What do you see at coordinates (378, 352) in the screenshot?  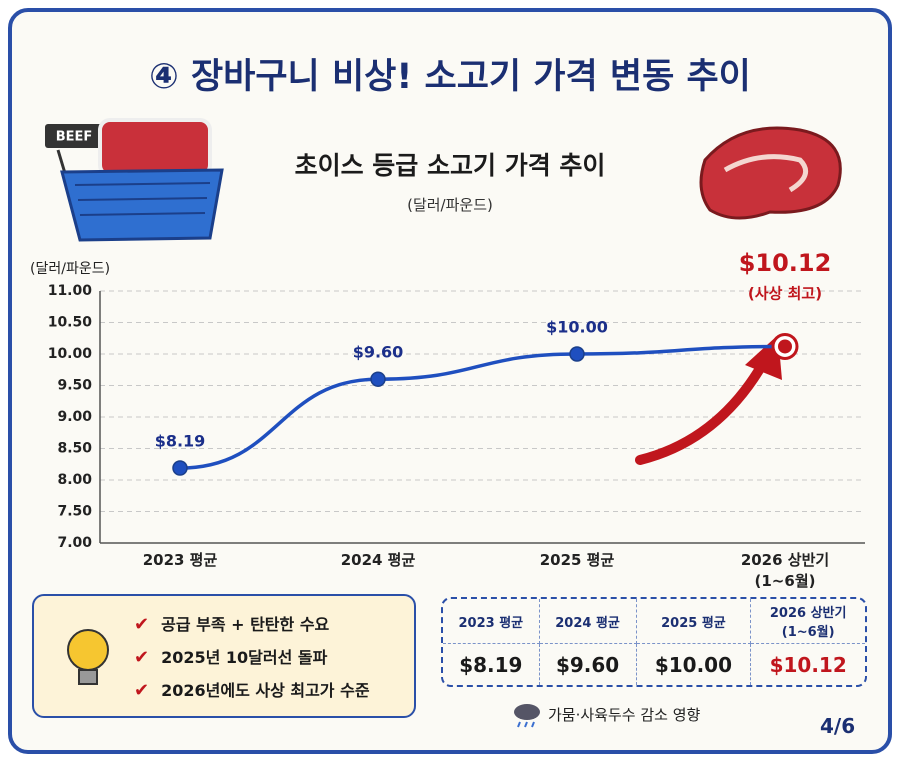 I see `value-label: $9.60` at bounding box center [378, 352].